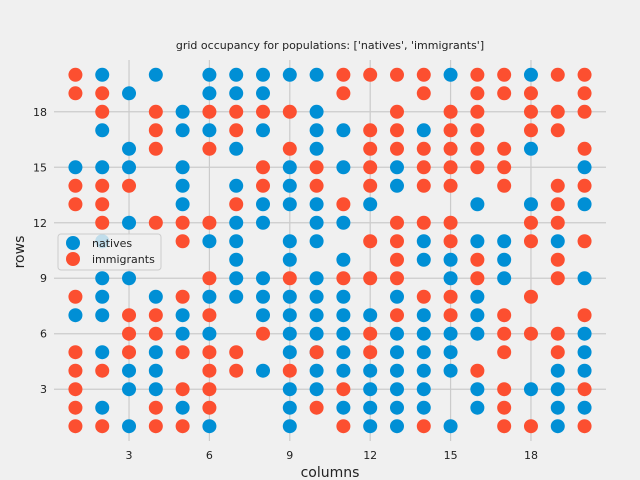 The image size is (640, 480). Describe the element at coordinates (289, 455) in the screenshot. I see `x-tick-label: 9` at that location.